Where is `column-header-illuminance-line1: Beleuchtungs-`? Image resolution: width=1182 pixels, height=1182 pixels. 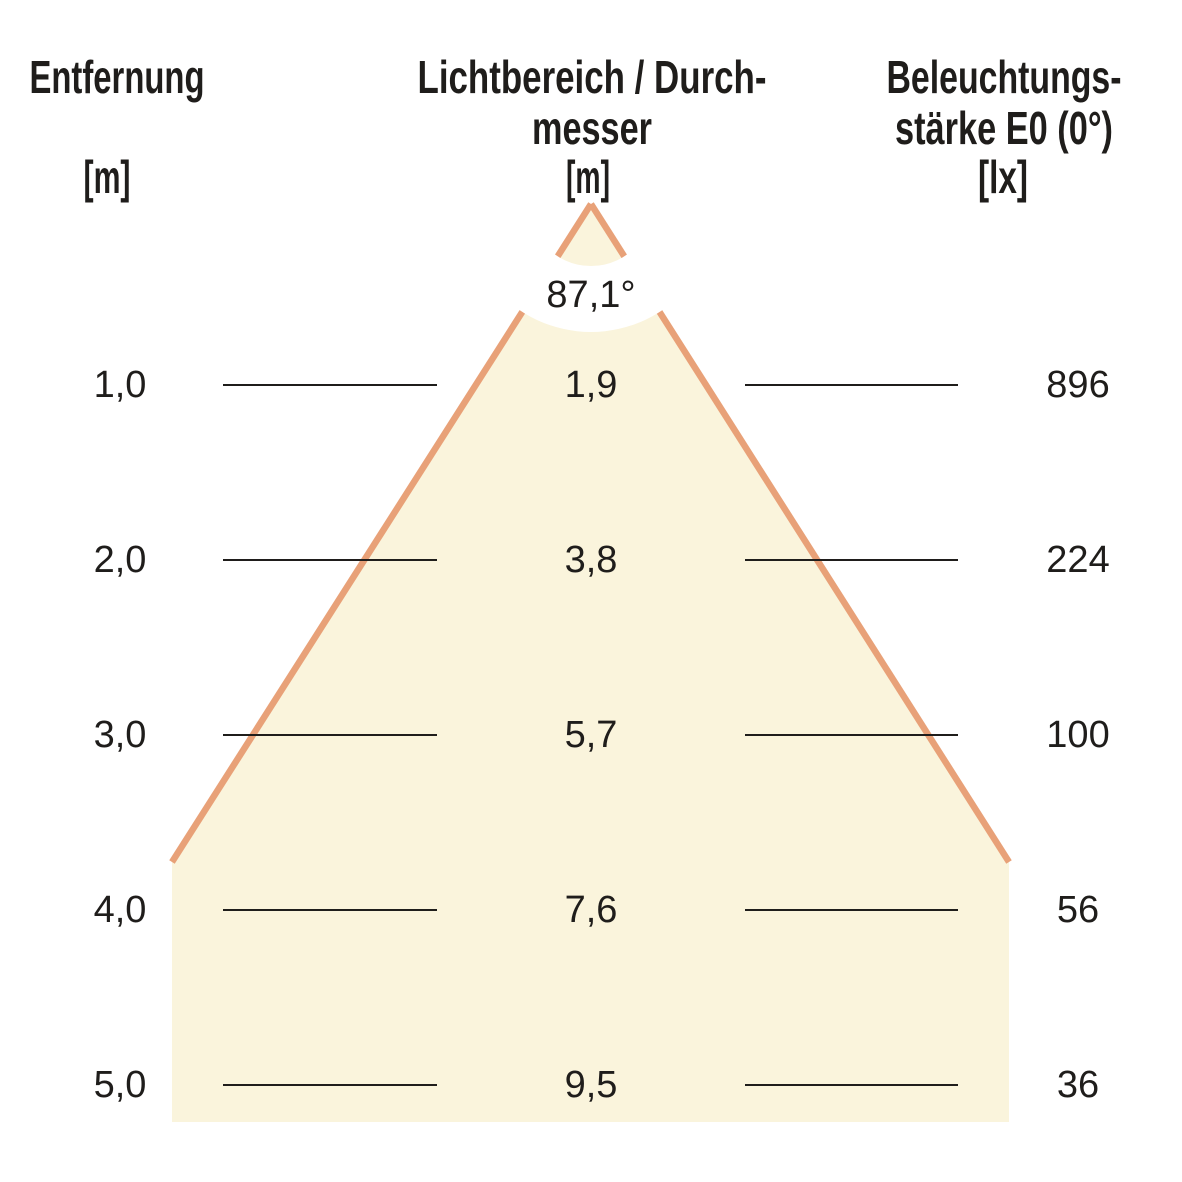 column-header-illuminance-line1: Beleuchtungs- is located at coordinates (1004, 77).